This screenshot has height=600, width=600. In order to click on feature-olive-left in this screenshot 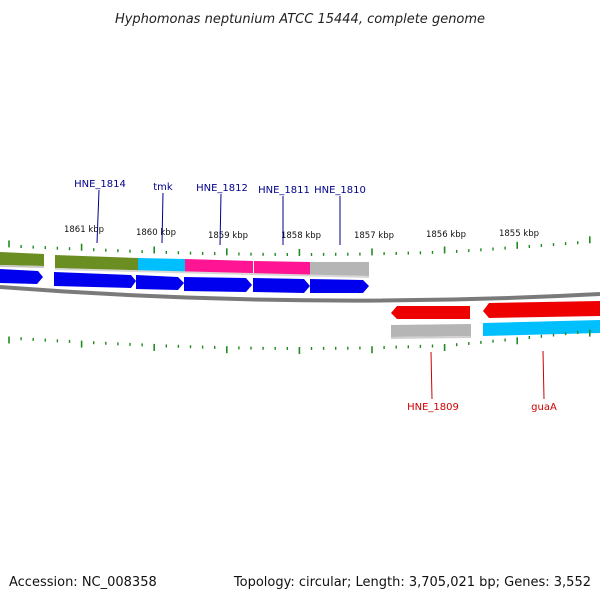, I will do `click(22, 259)`.